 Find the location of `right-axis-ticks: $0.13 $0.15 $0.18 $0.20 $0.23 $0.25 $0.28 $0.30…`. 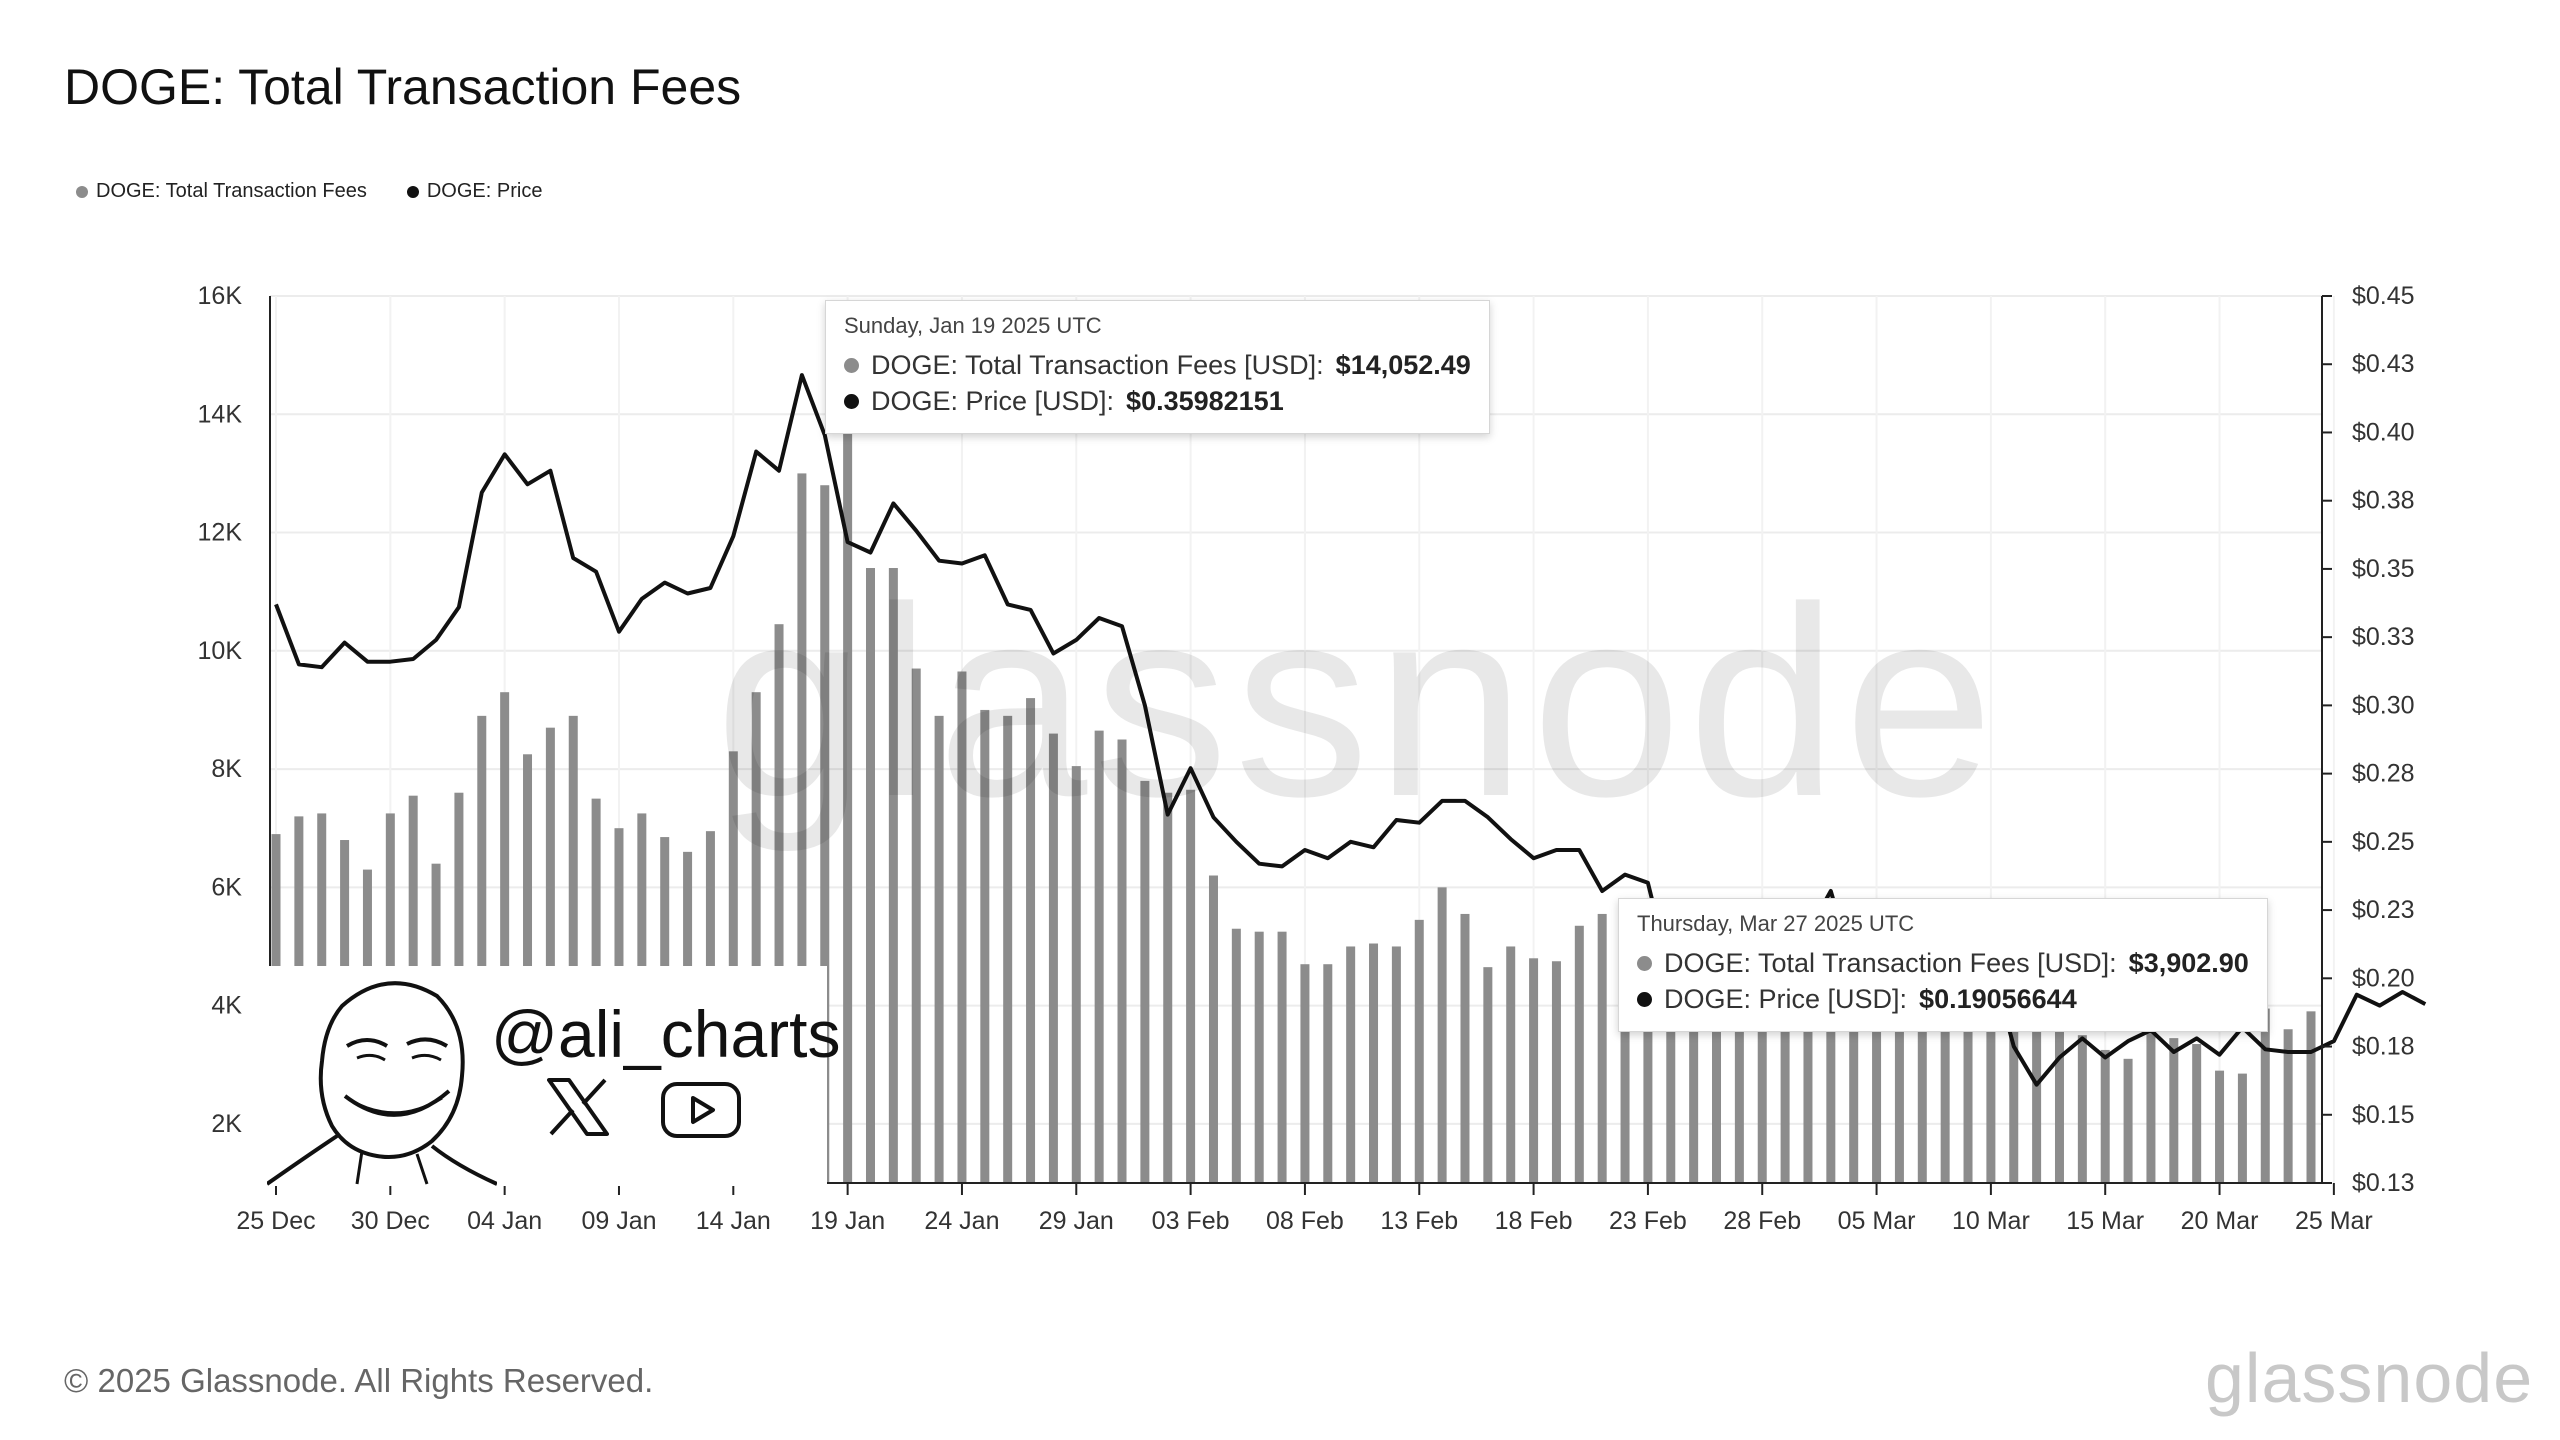

right-axis-ticks: $0.13 $0.15 $0.18 $0.20 $0.23 $0.25 $0.28 $0.30… is located at coordinates (2368, 739).